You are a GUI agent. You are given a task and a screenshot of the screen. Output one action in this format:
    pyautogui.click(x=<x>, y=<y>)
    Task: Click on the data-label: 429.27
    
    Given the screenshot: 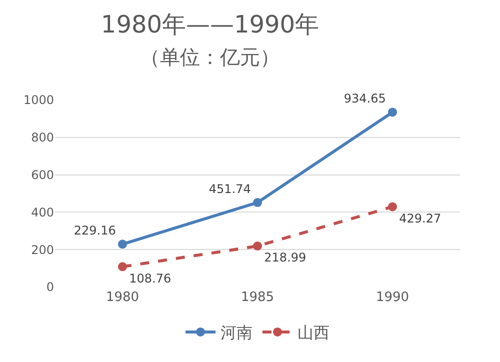 What is the action you would take?
    pyautogui.click(x=420, y=218)
    